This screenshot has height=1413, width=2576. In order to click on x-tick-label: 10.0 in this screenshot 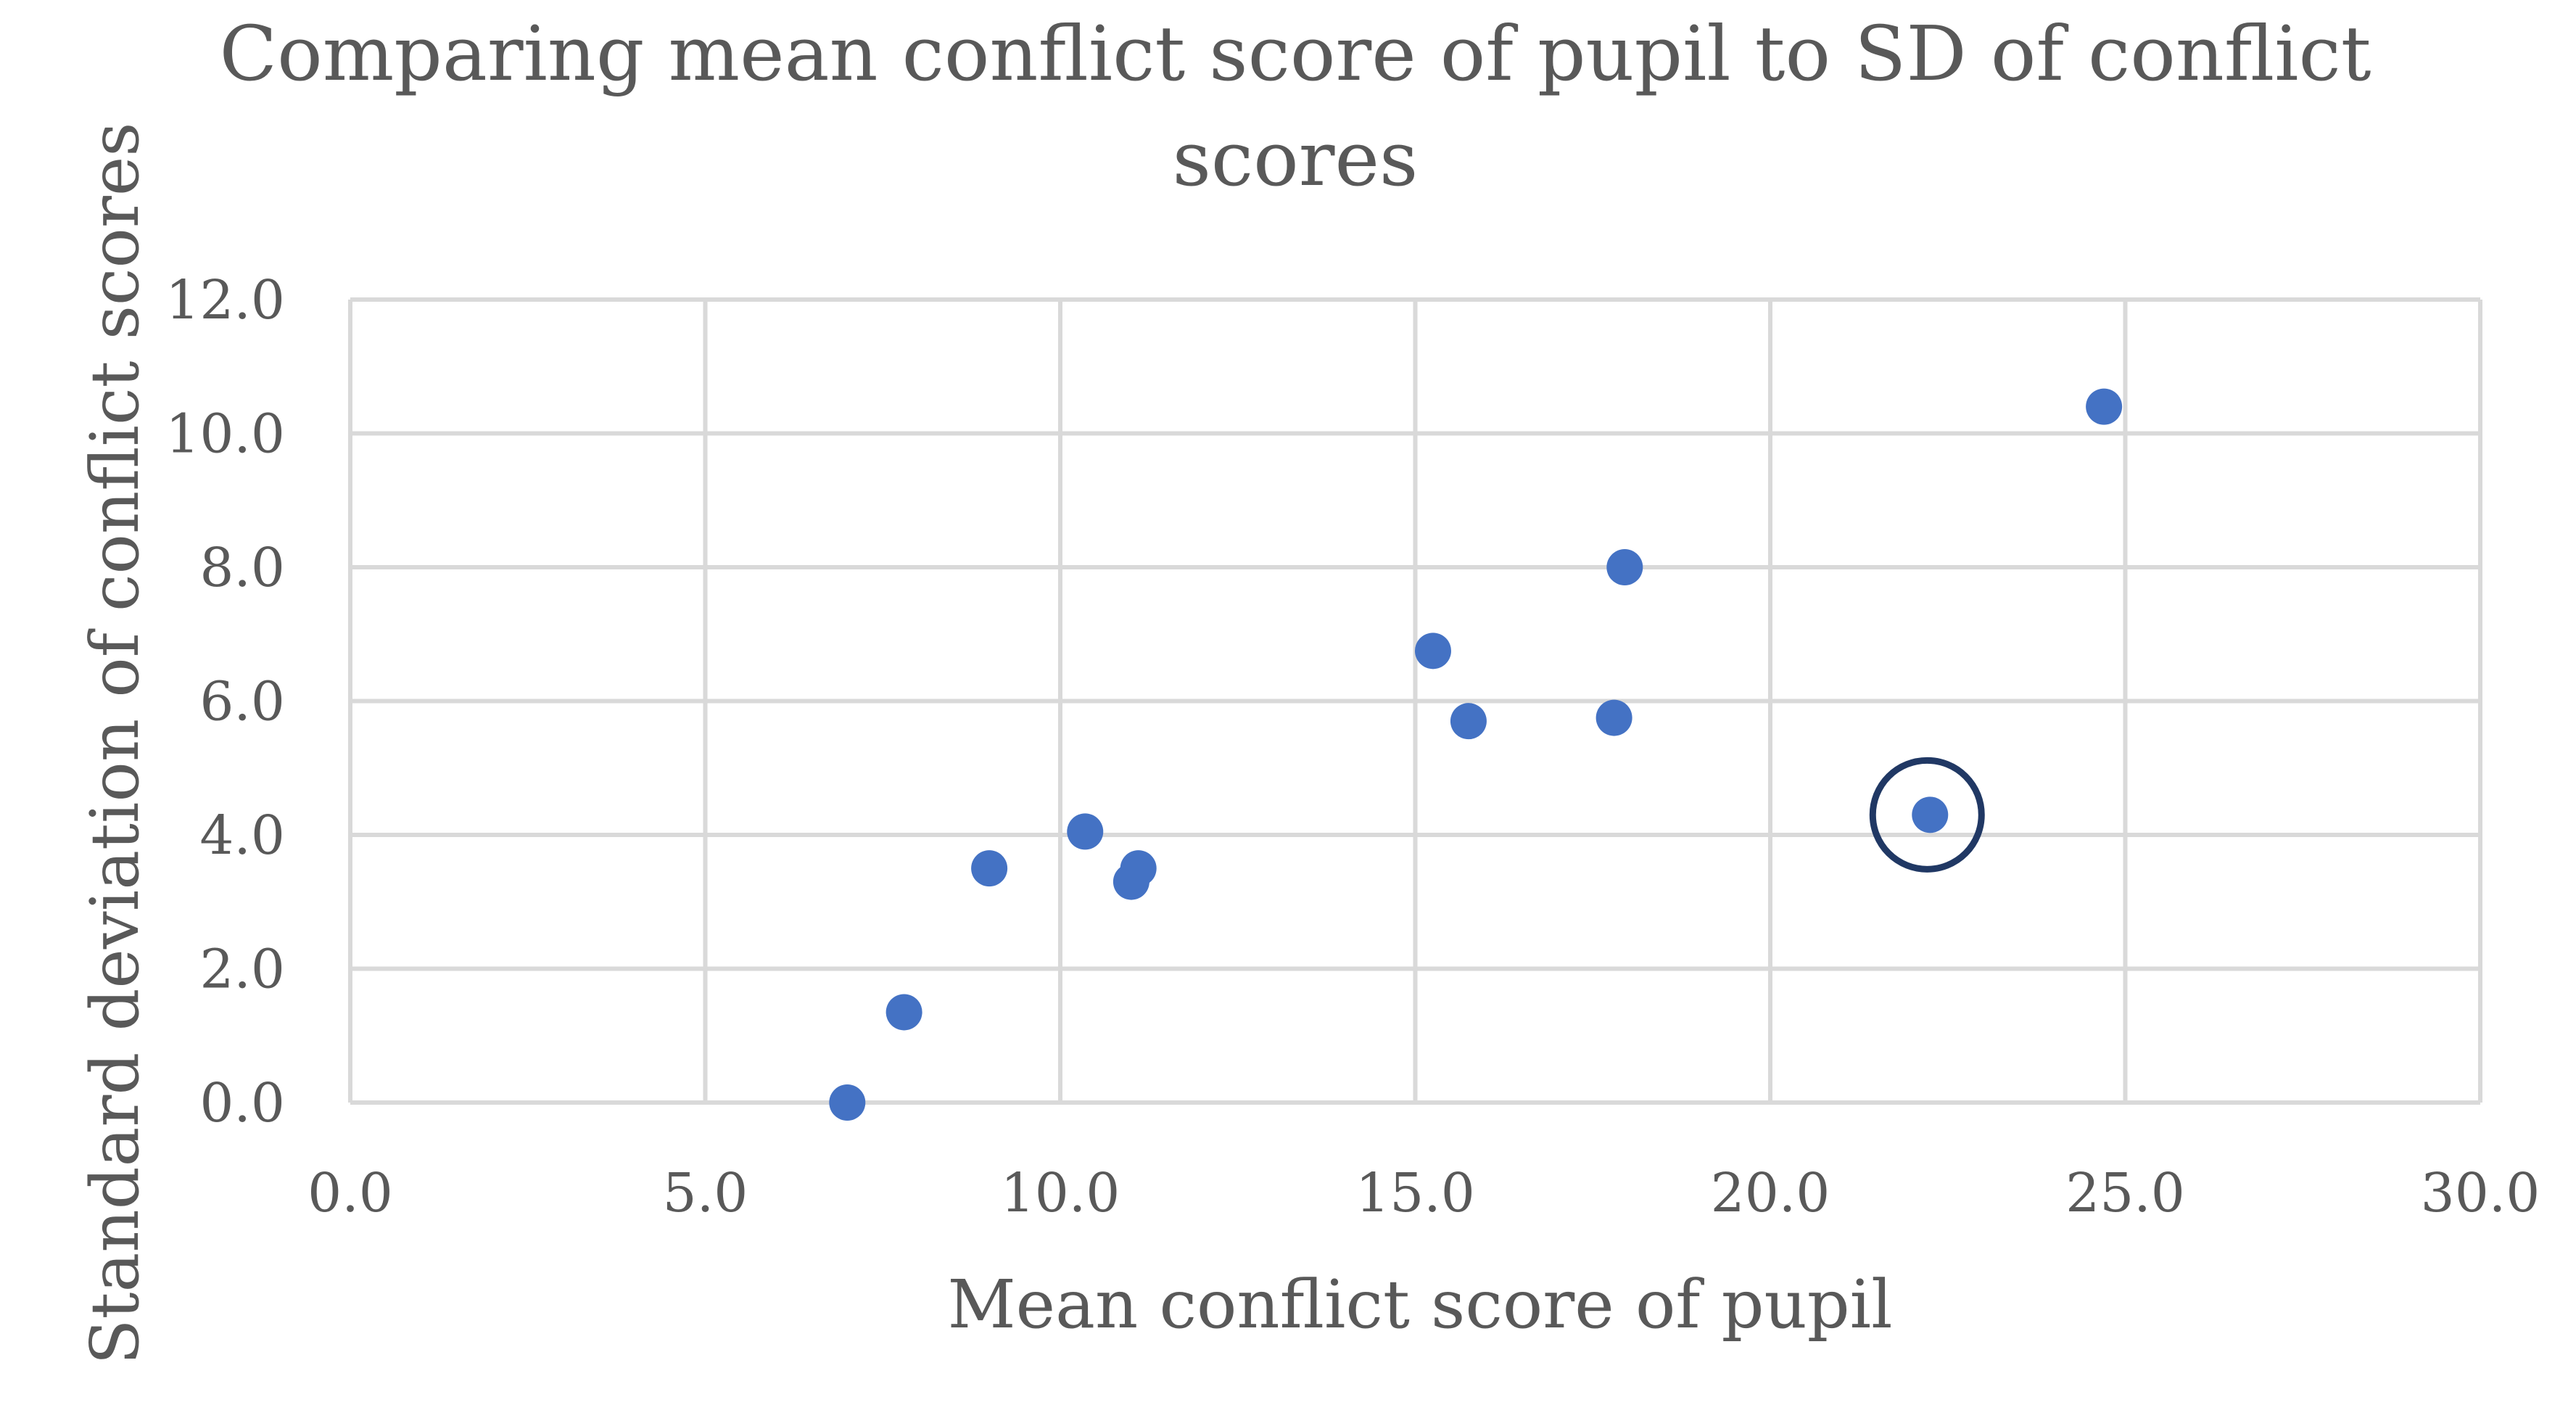, I will do `click(1060, 1193)`.